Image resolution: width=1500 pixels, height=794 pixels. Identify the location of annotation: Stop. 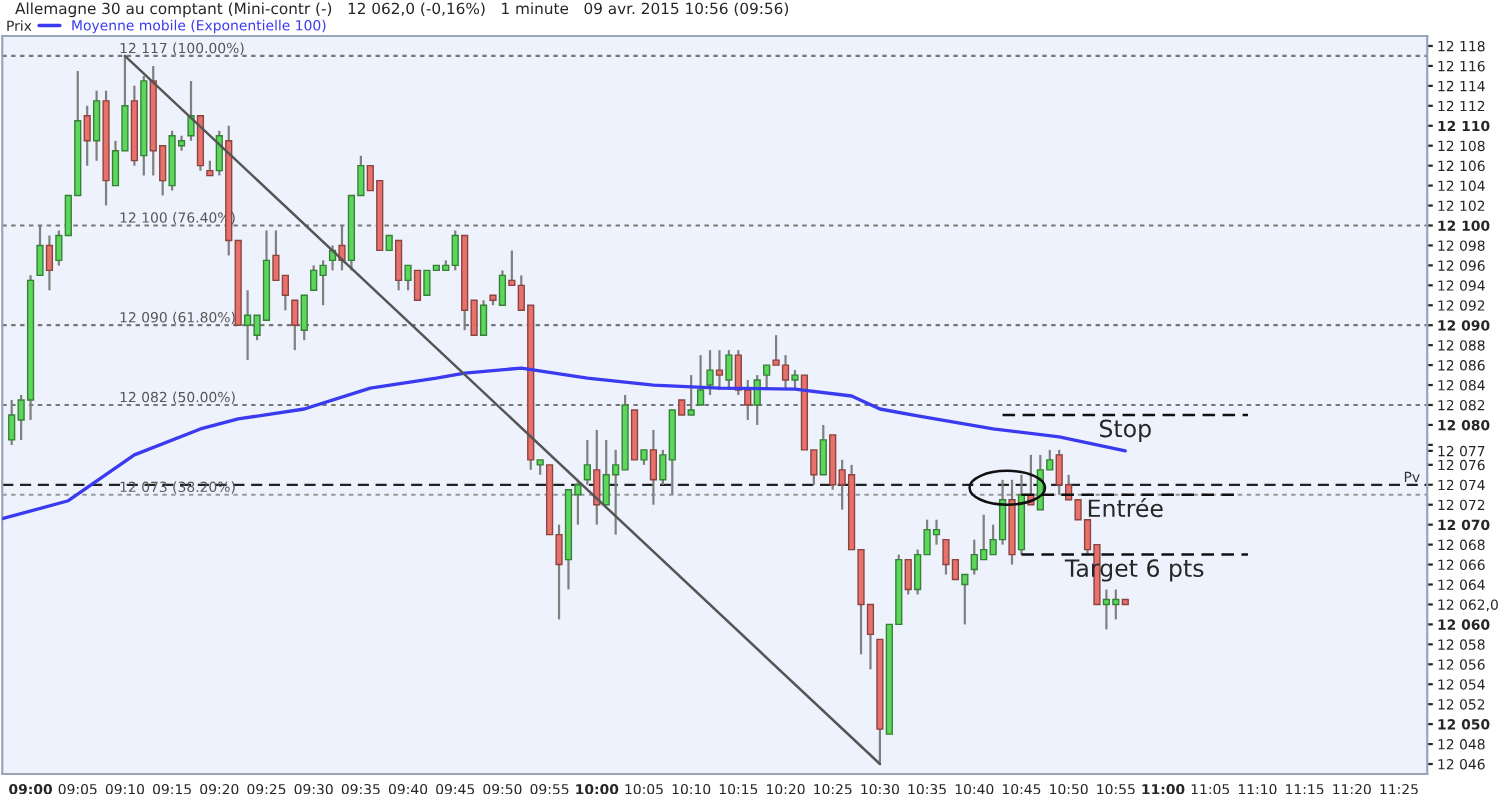
(1125, 430).